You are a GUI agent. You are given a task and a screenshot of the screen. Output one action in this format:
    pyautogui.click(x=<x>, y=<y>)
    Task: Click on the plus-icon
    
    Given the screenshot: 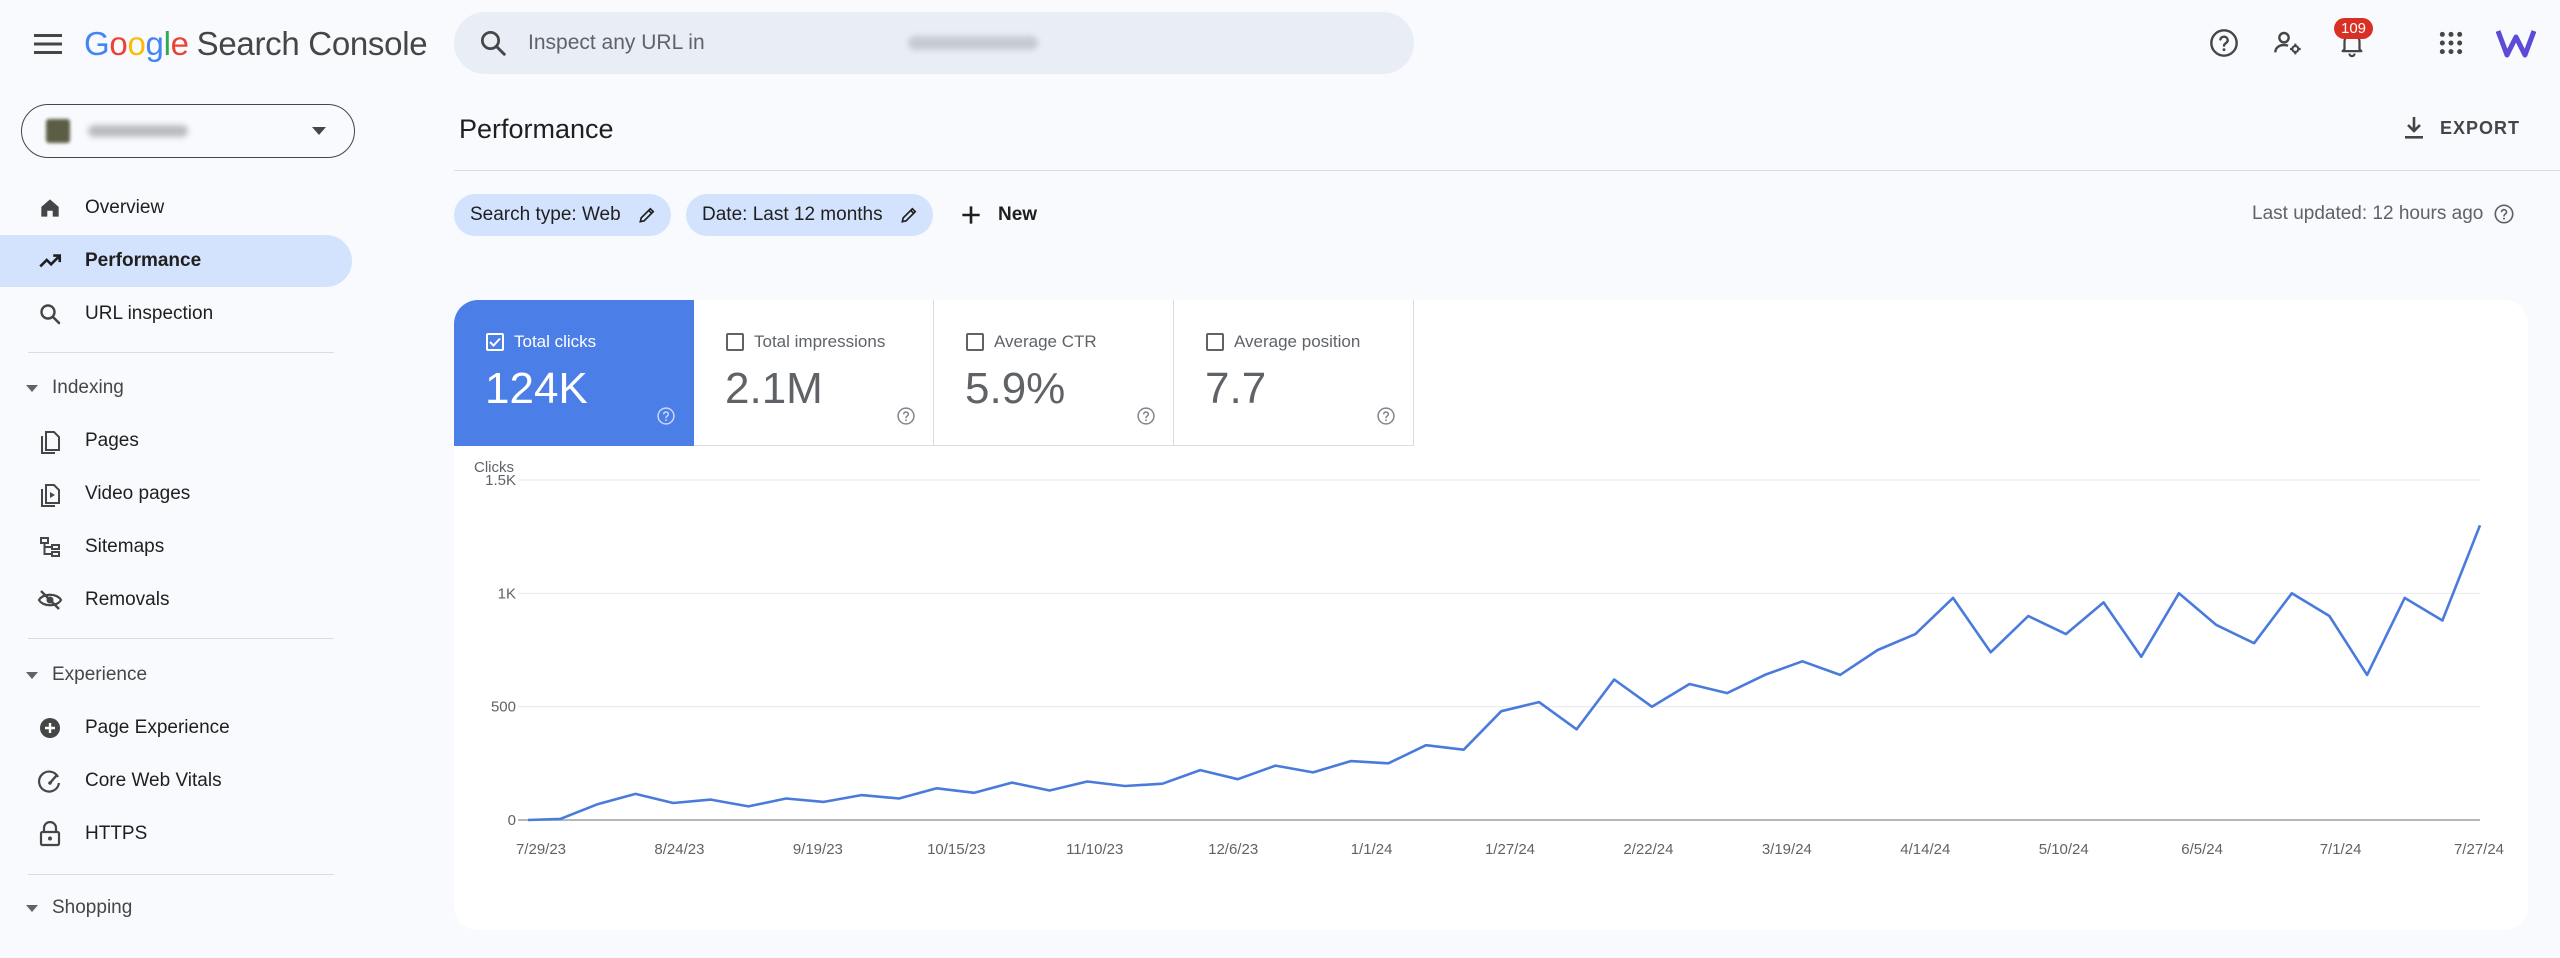 What is the action you would take?
    pyautogui.click(x=971, y=215)
    